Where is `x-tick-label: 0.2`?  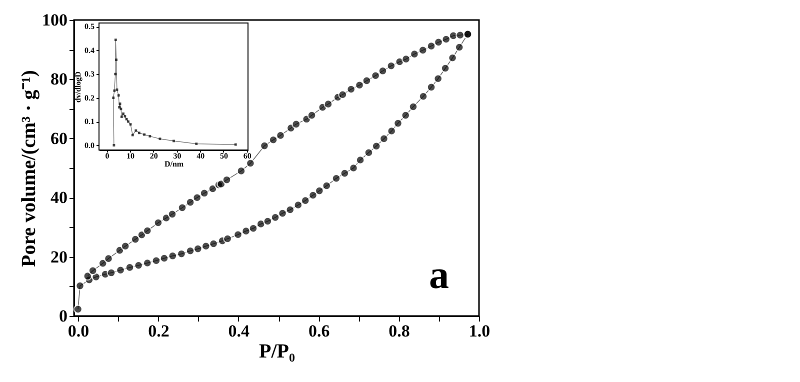
x-tick-label: 0.2 is located at coordinates (159, 331).